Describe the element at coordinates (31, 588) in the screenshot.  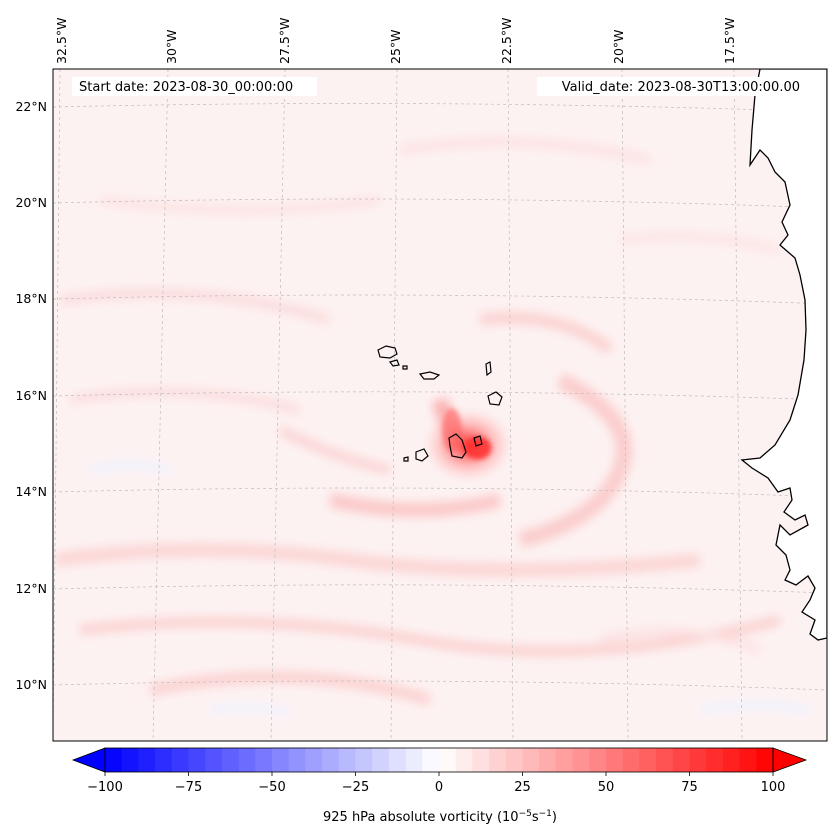
I see `lat-label-12n: 12°N` at that location.